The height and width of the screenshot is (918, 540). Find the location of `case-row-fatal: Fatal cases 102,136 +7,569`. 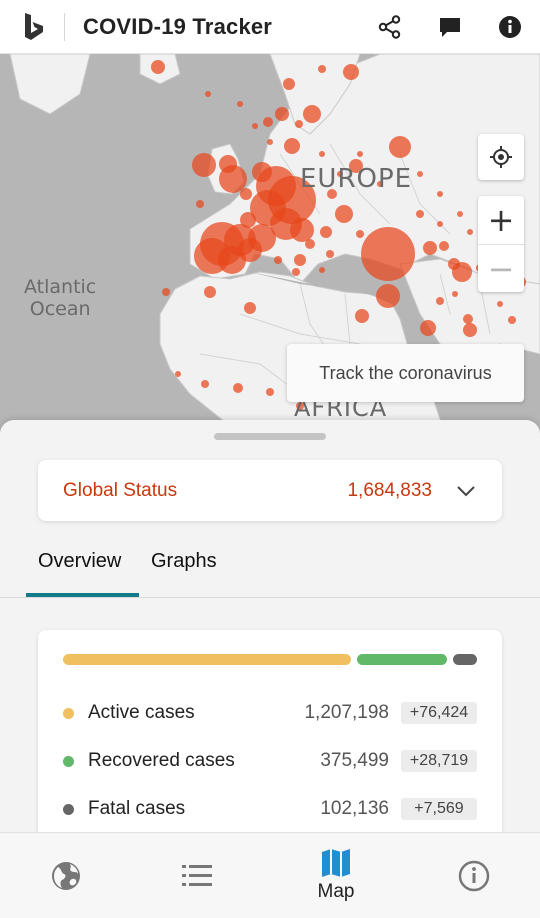

case-row-fatal: Fatal cases 102,136 +7,569 is located at coordinates (270, 809).